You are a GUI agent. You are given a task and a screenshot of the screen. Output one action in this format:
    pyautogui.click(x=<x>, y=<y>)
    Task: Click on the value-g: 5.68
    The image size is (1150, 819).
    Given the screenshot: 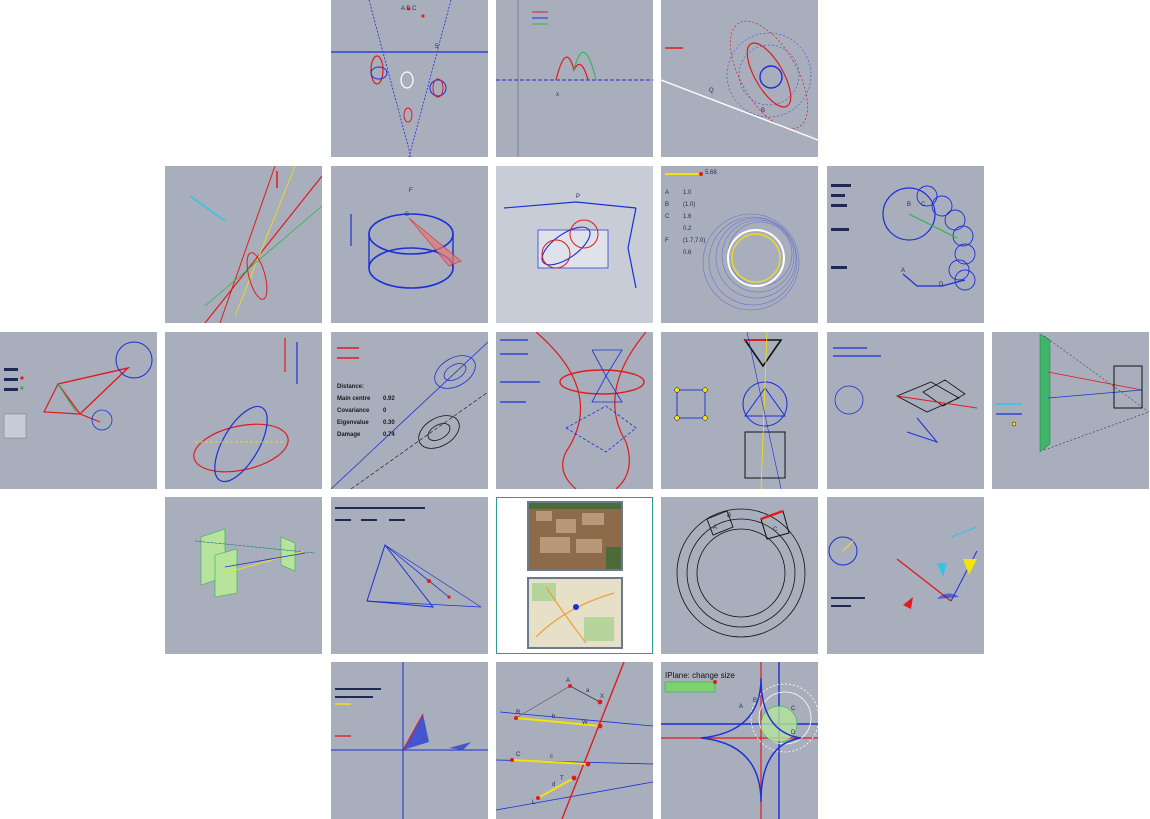 What is the action you would take?
    pyautogui.click(x=711, y=173)
    